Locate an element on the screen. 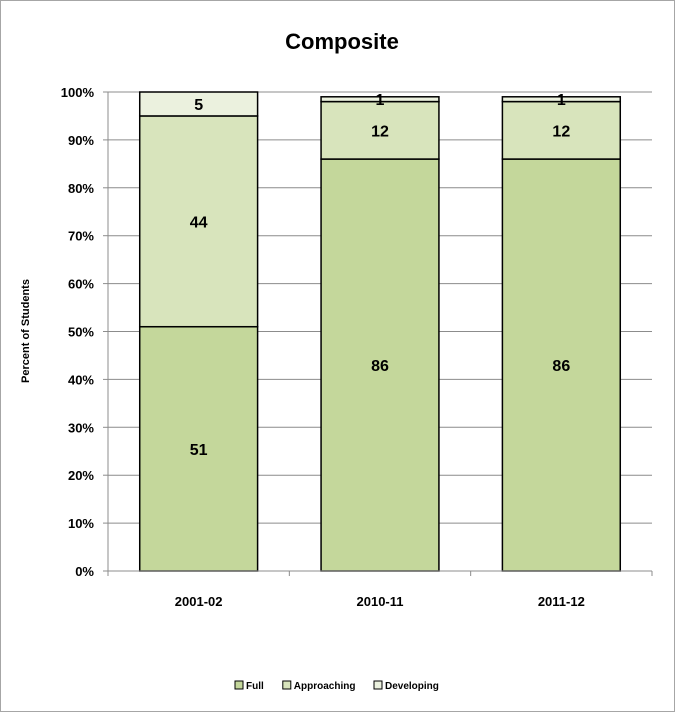 Image resolution: width=675 pixels, height=712 pixels. chart-title: Composite is located at coordinates (342, 41).